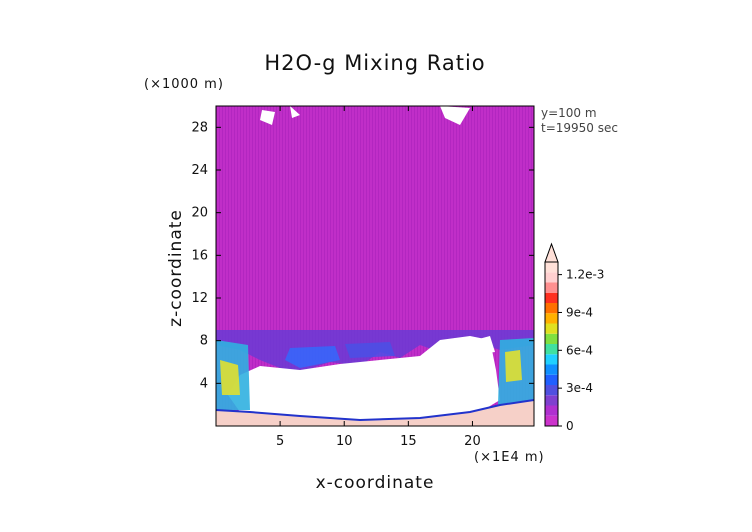 The image size is (752, 532). I want to click on field-boundary-layer, so click(375, 413).